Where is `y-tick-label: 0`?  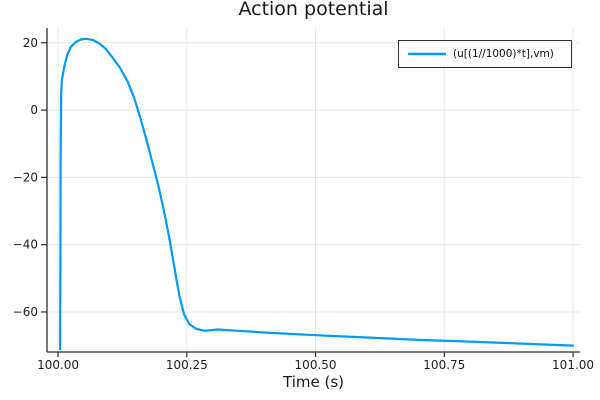 y-tick-label: 0 is located at coordinates (34, 110).